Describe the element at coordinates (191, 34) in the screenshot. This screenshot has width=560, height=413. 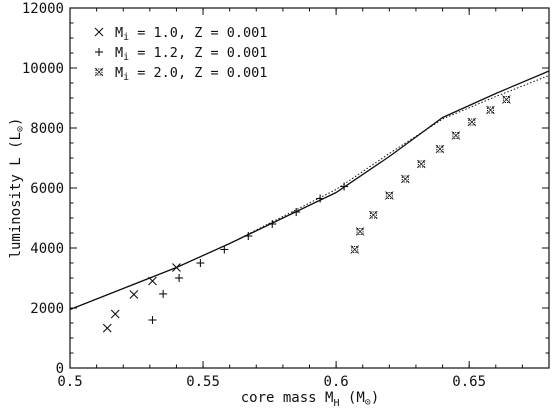
I see `legend-label-1: Mi = 1.0, Z = 0.001` at that location.